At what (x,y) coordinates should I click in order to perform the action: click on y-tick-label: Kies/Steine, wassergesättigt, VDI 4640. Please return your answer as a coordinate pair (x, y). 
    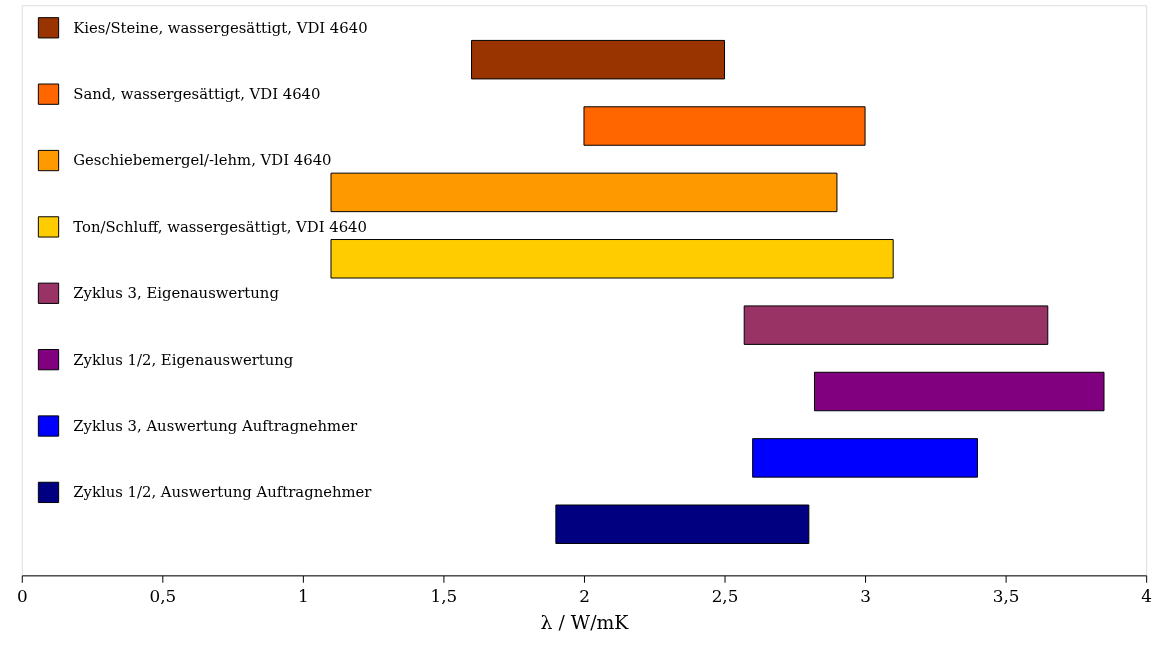
    Looking at the image, I should click on (220, 27).